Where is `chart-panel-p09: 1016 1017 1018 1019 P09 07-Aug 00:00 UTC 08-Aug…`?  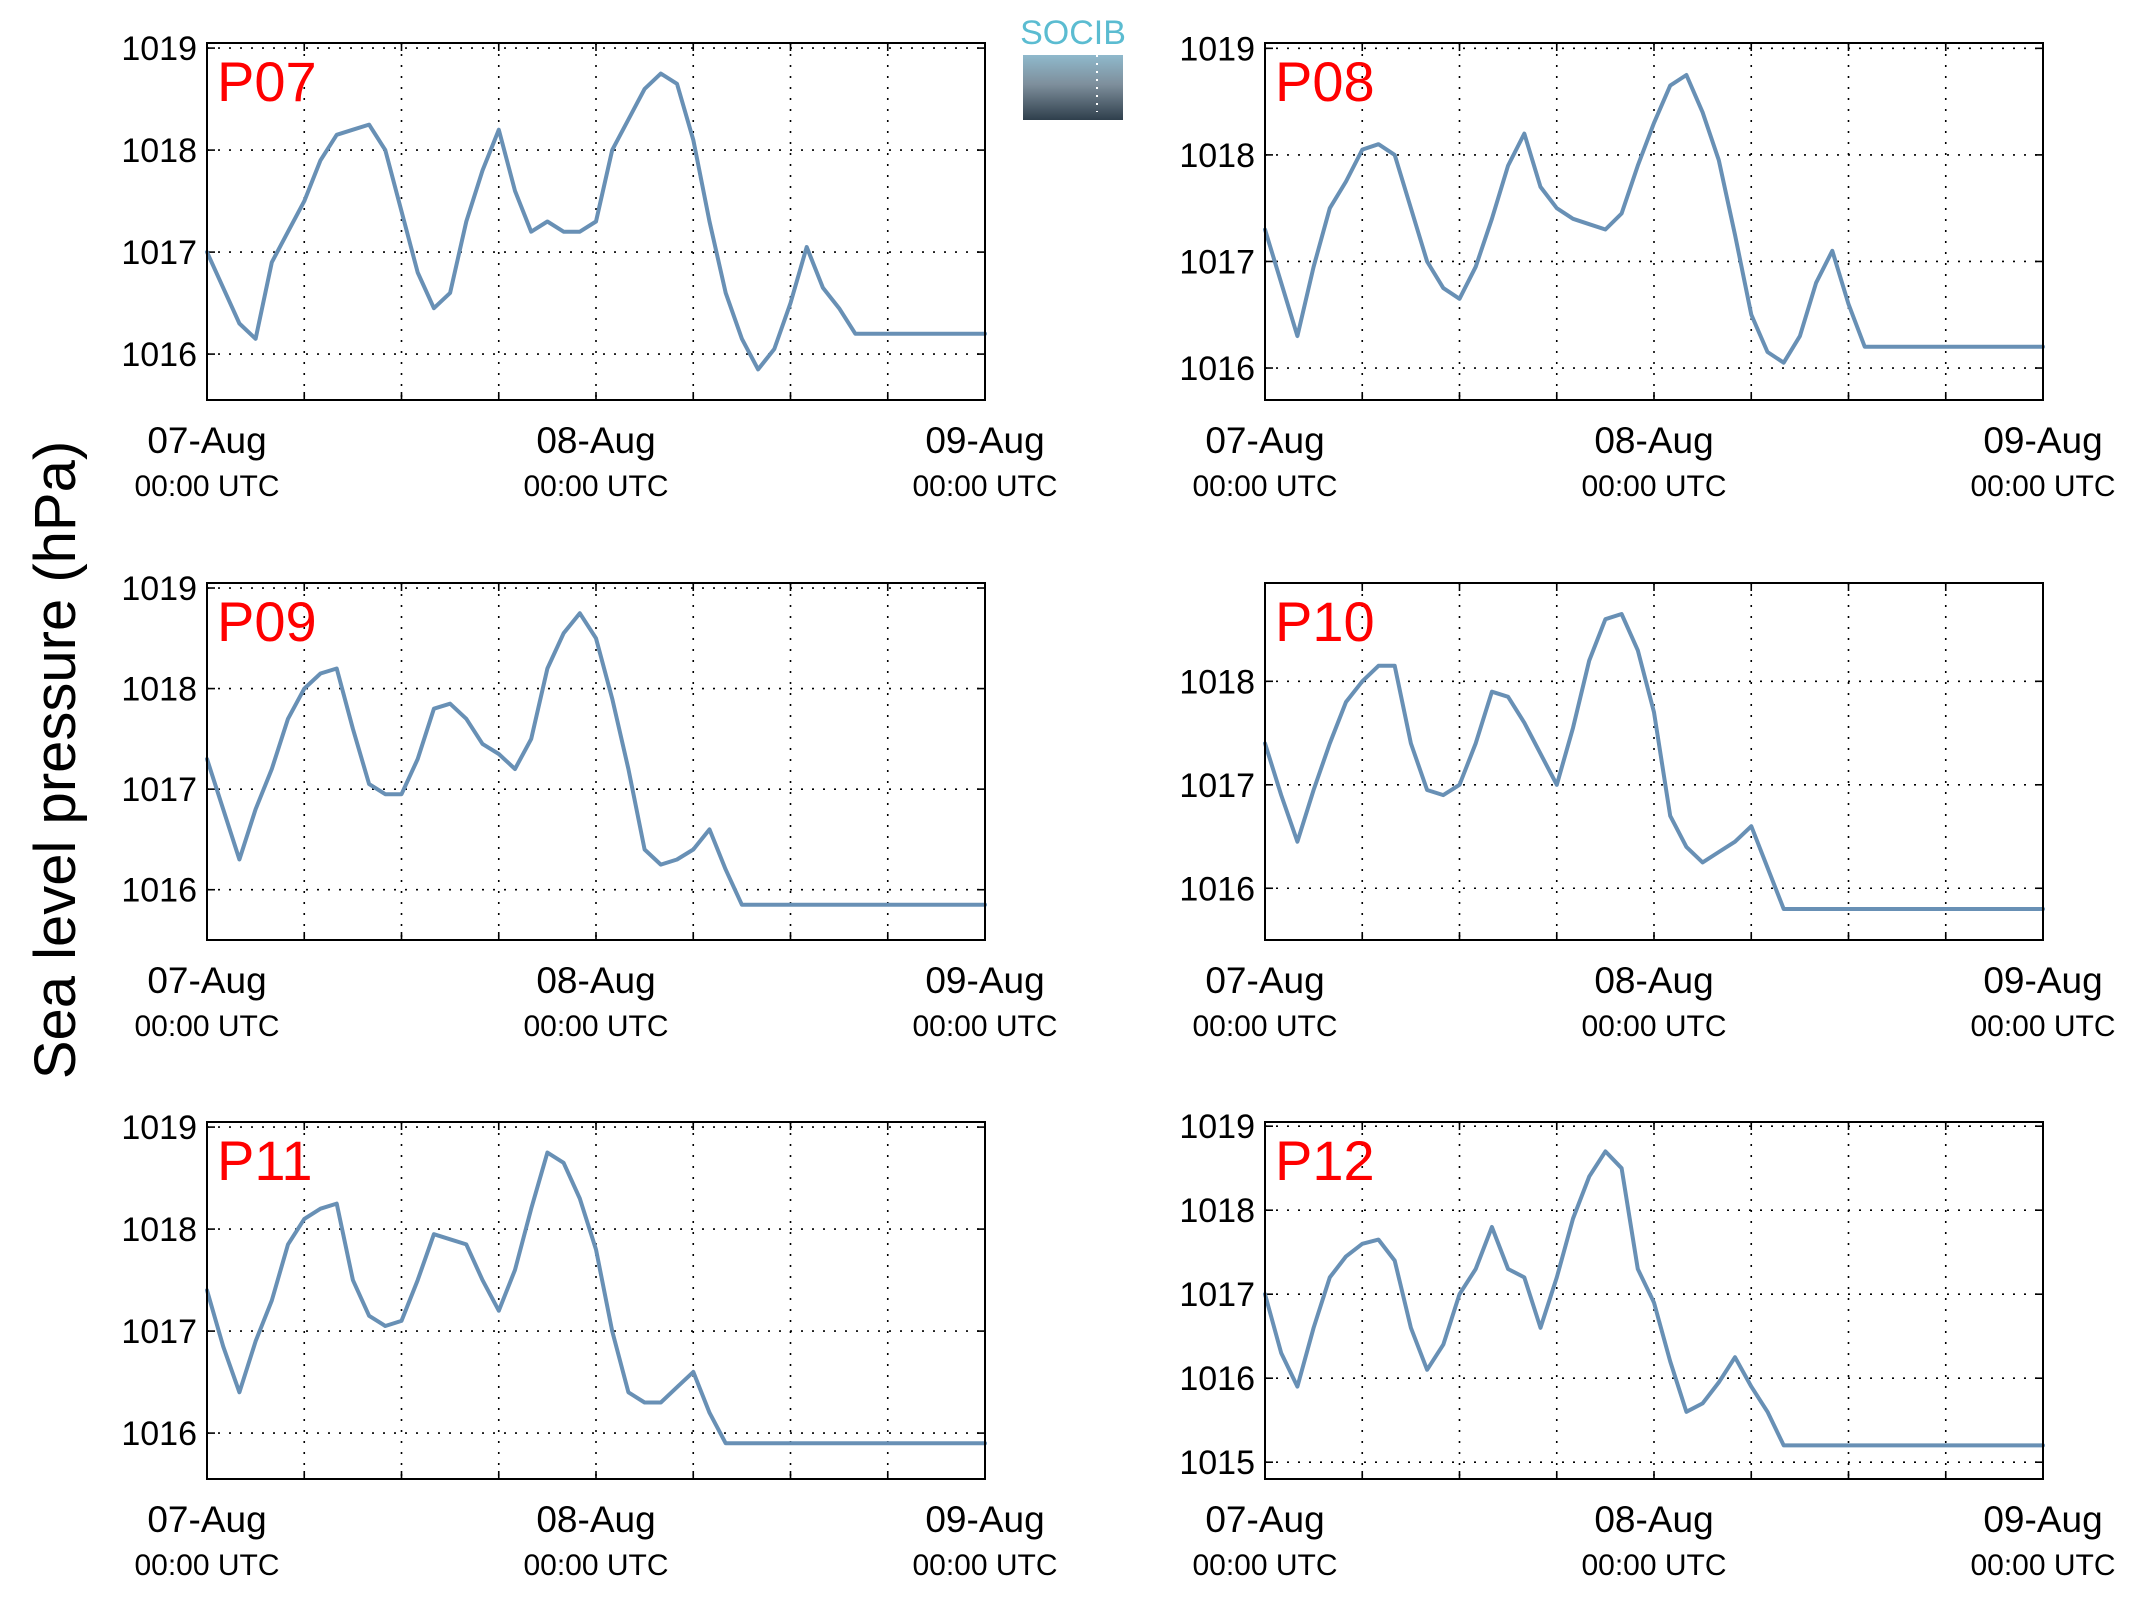
chart-panel-p09: 1016 1017 1018 1019 P09 07-Aug 00:00 UTC 08-Aug… is located at coordinates (589, 806).